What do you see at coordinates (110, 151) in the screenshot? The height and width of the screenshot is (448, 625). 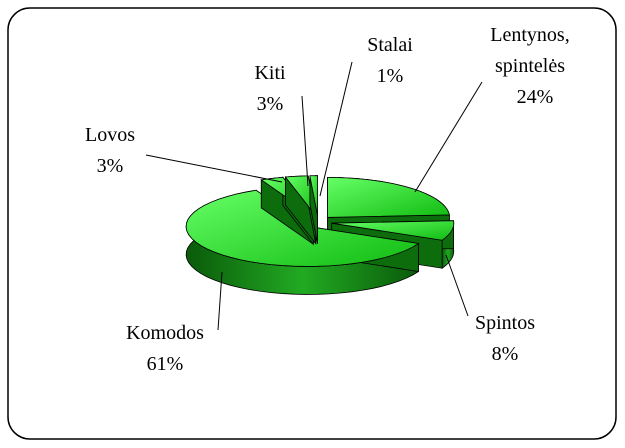 I see `slice-label: Lovos 3%` at bounding box center [110, 151].